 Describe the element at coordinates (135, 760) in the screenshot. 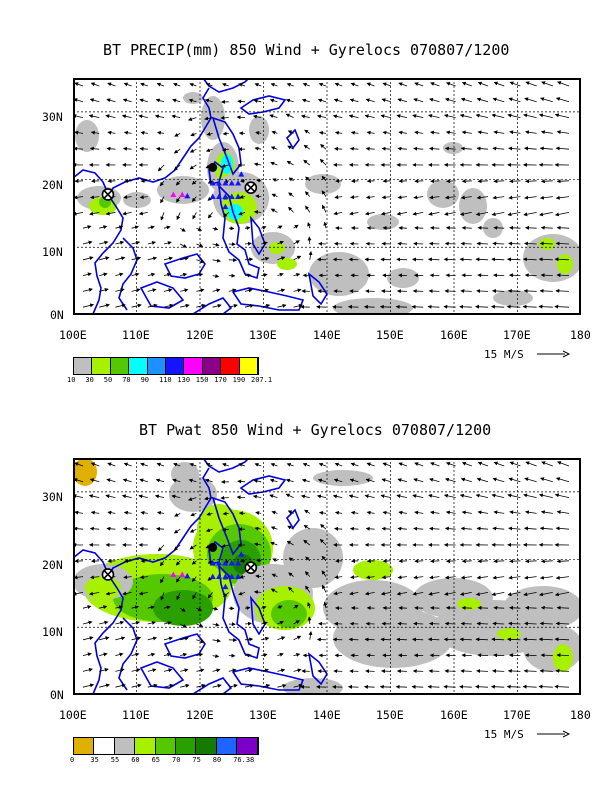

I see `colorbar-label: 60` at that location.